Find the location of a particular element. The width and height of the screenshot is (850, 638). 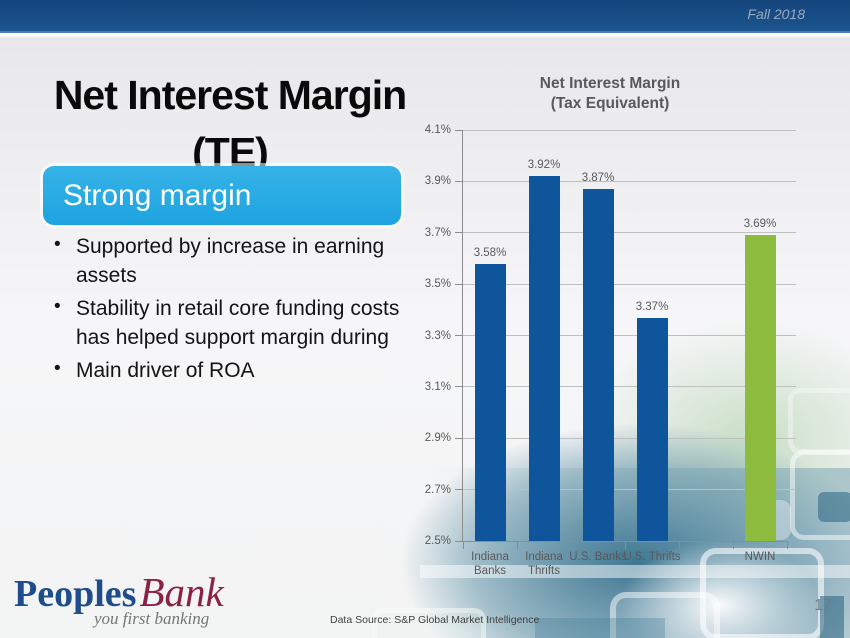

y-axis-label: 3.1% is located at coordinates (437, 386).